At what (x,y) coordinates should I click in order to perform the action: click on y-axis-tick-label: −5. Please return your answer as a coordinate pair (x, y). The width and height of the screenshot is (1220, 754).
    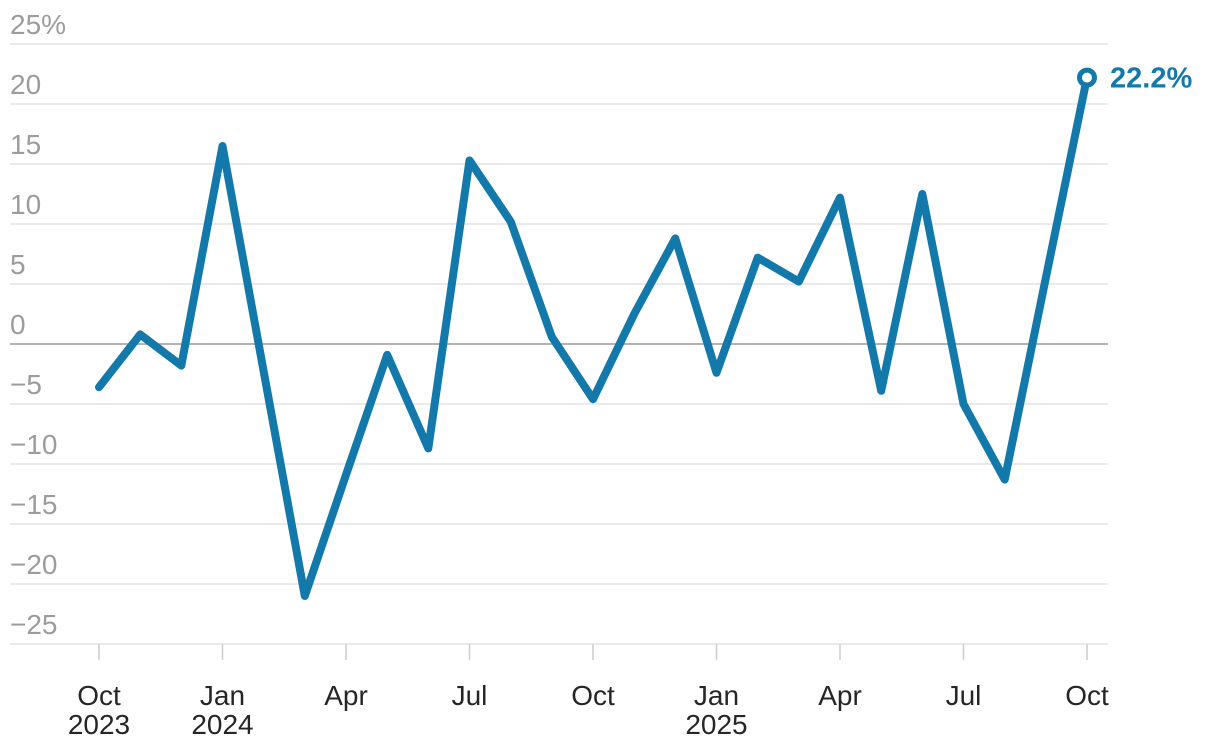
    Looking at the image, I should click on (26, 384).